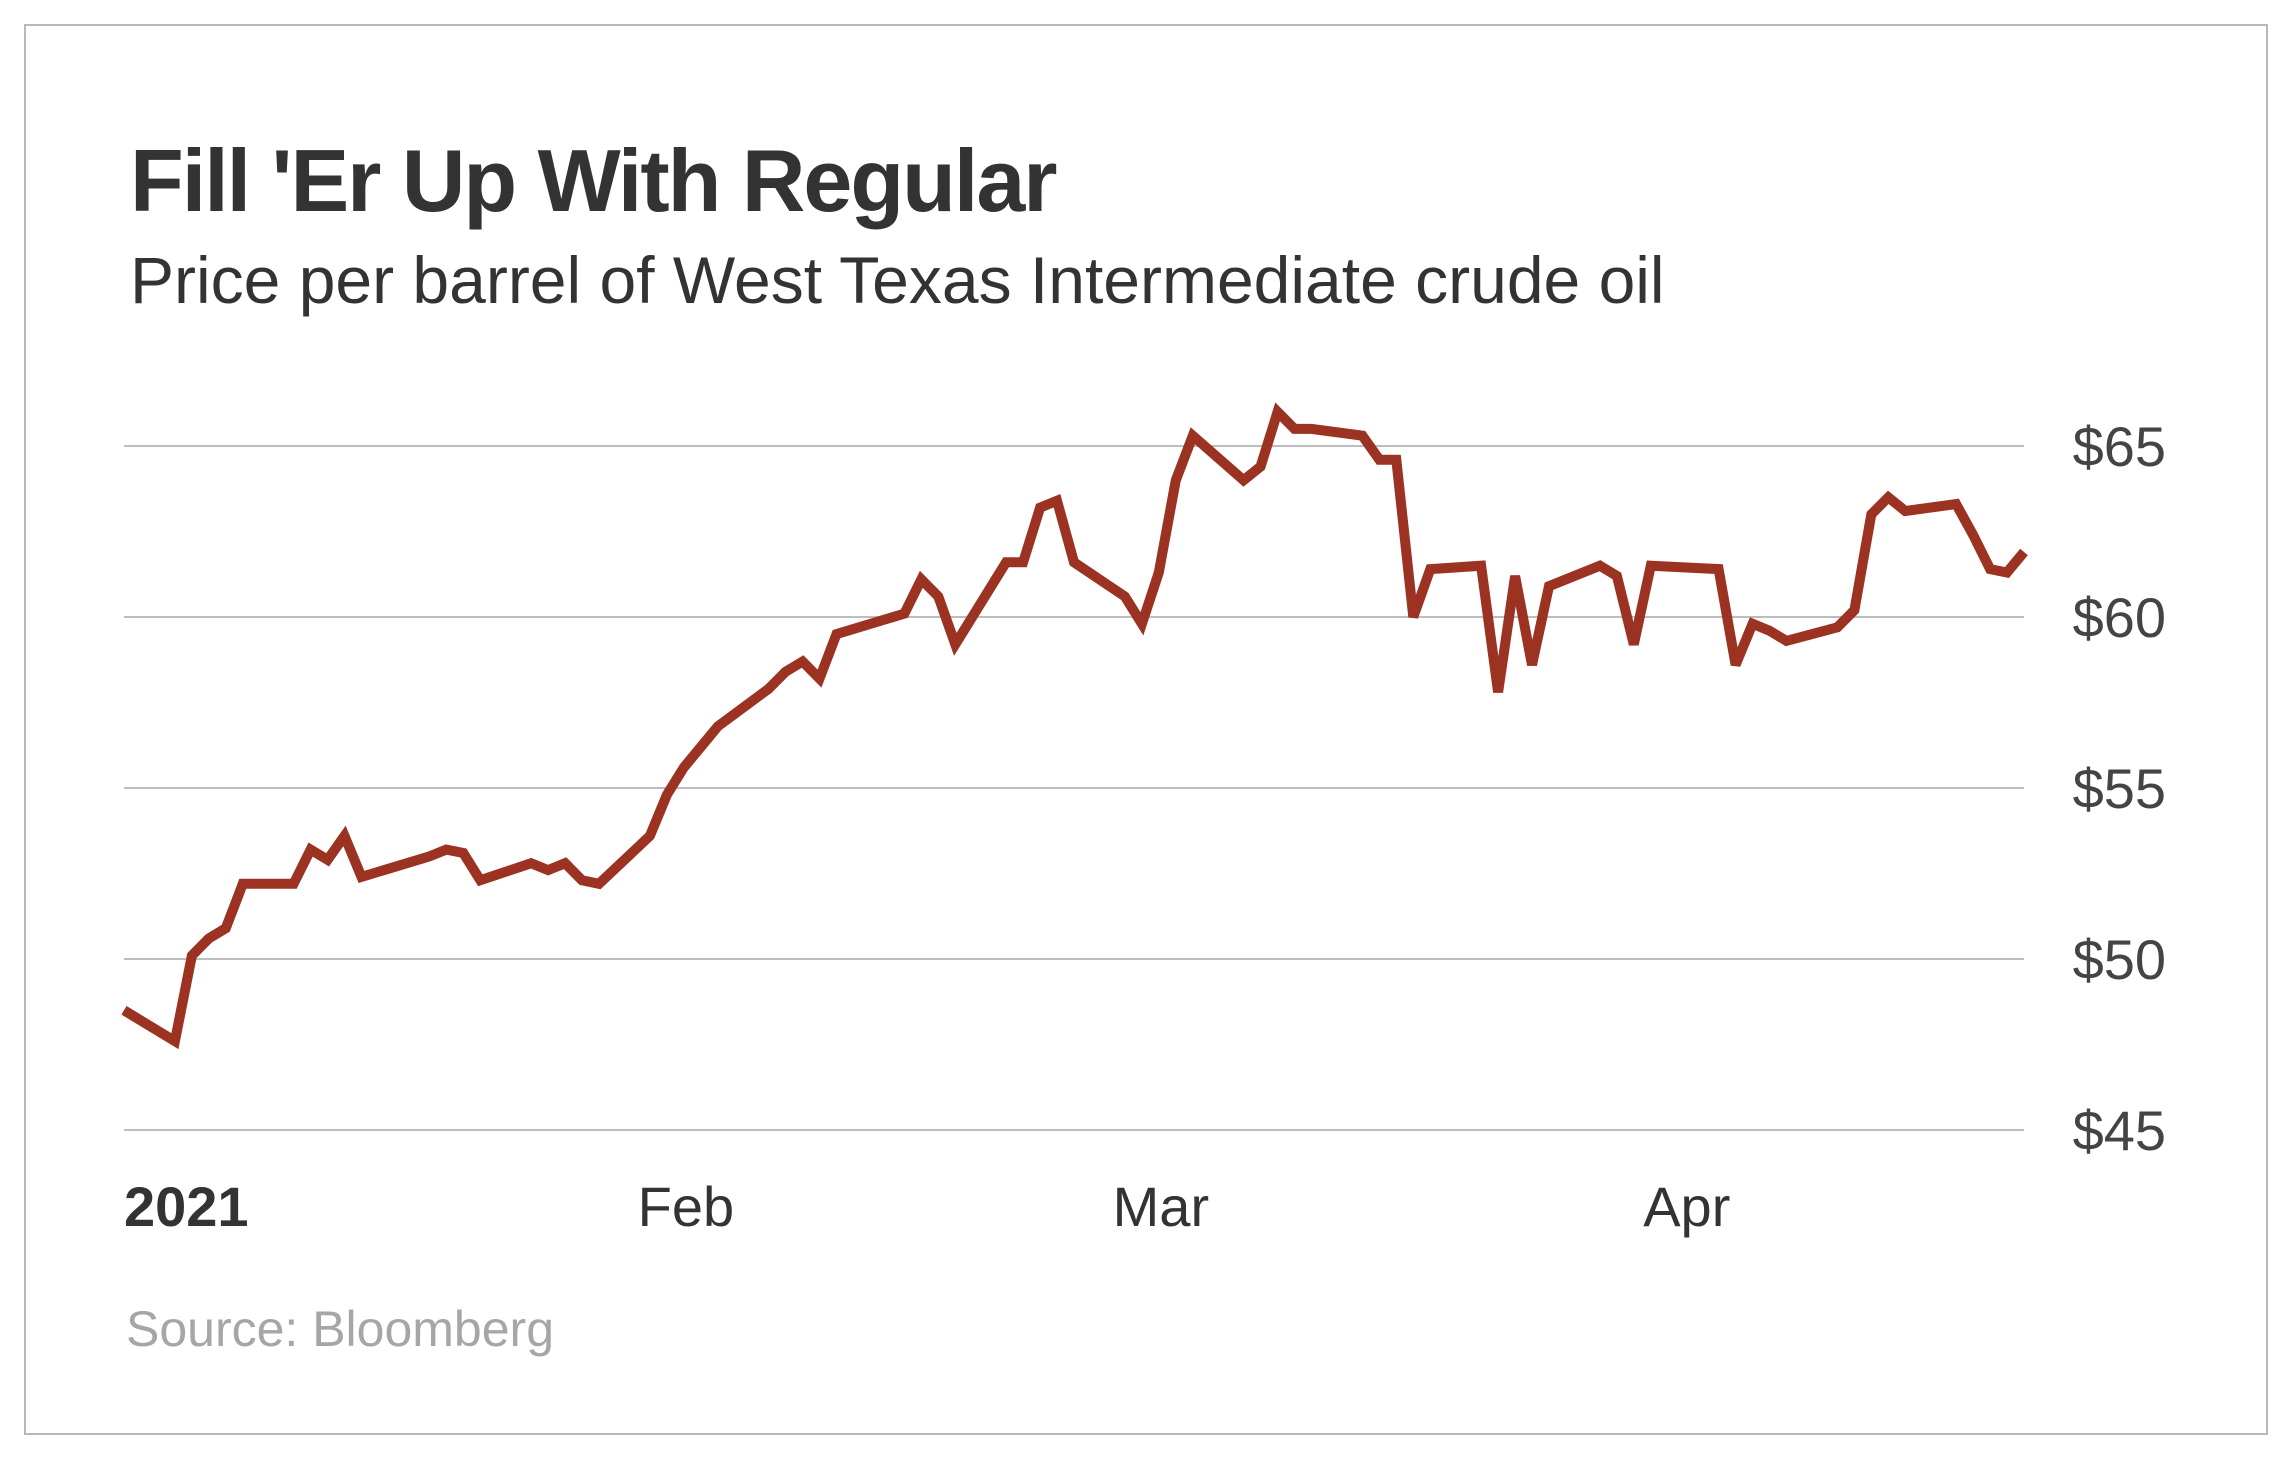 This screenshot has height=1460, width=2293. What do you see at coordinates (2119, 1130) in the screenshot?
I see `y-tick-45: $45` at bounding box center [2119, 1130].